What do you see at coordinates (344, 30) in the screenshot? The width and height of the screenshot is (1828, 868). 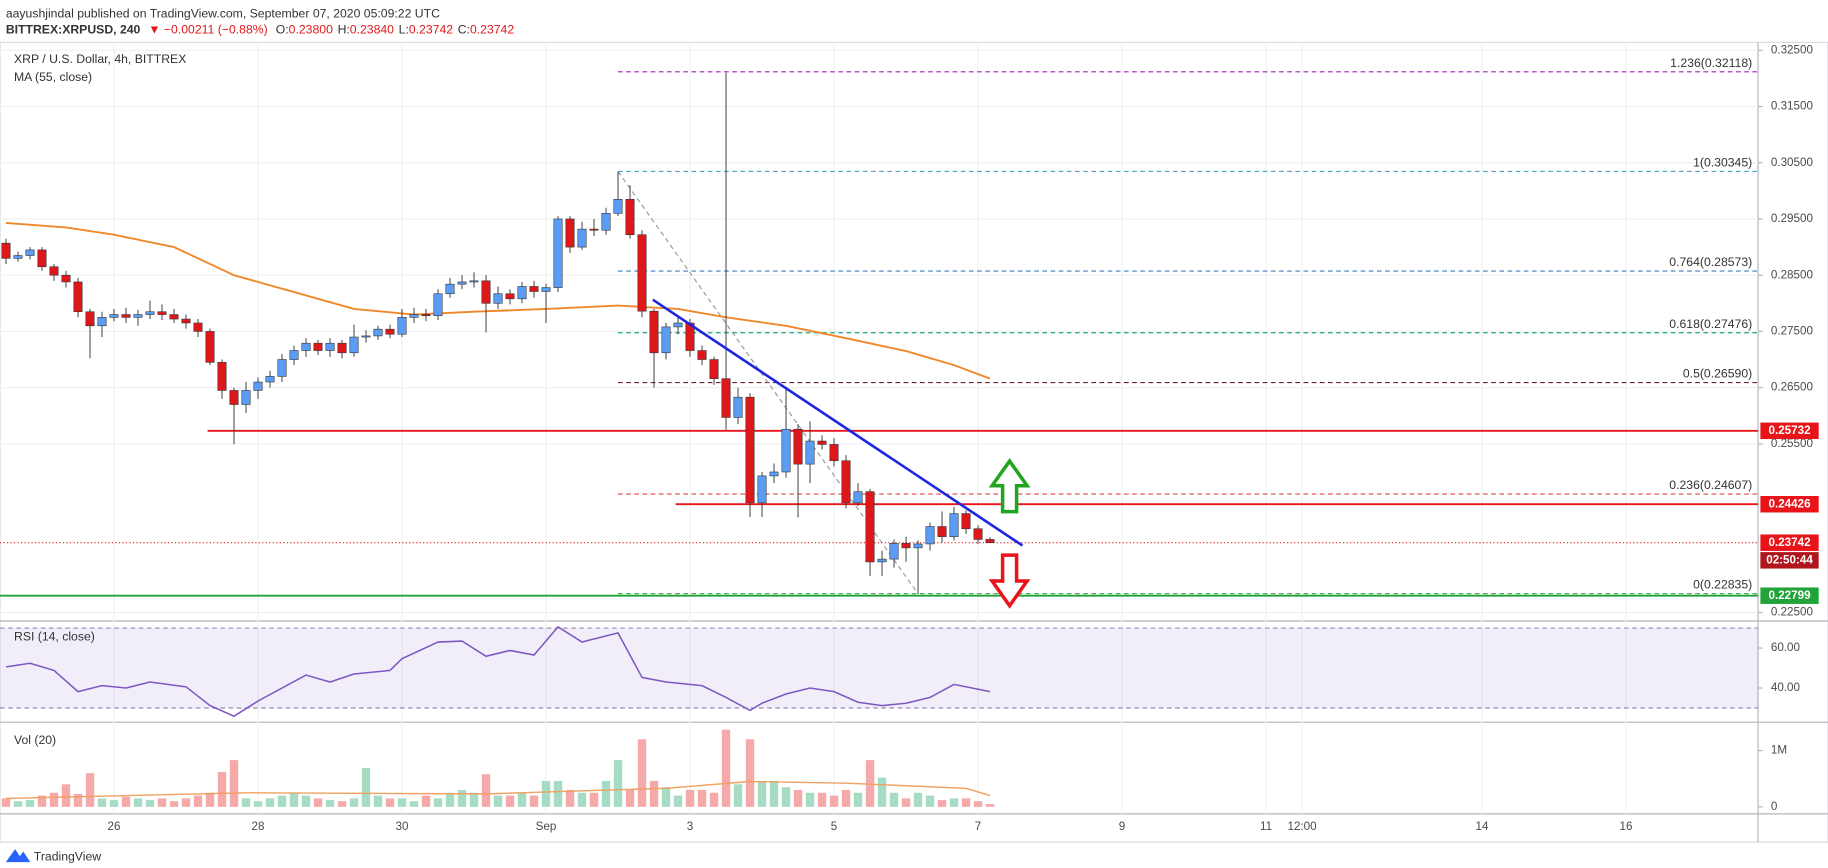 I see `ohlc-label: H:` at bounding box center [344, 30].